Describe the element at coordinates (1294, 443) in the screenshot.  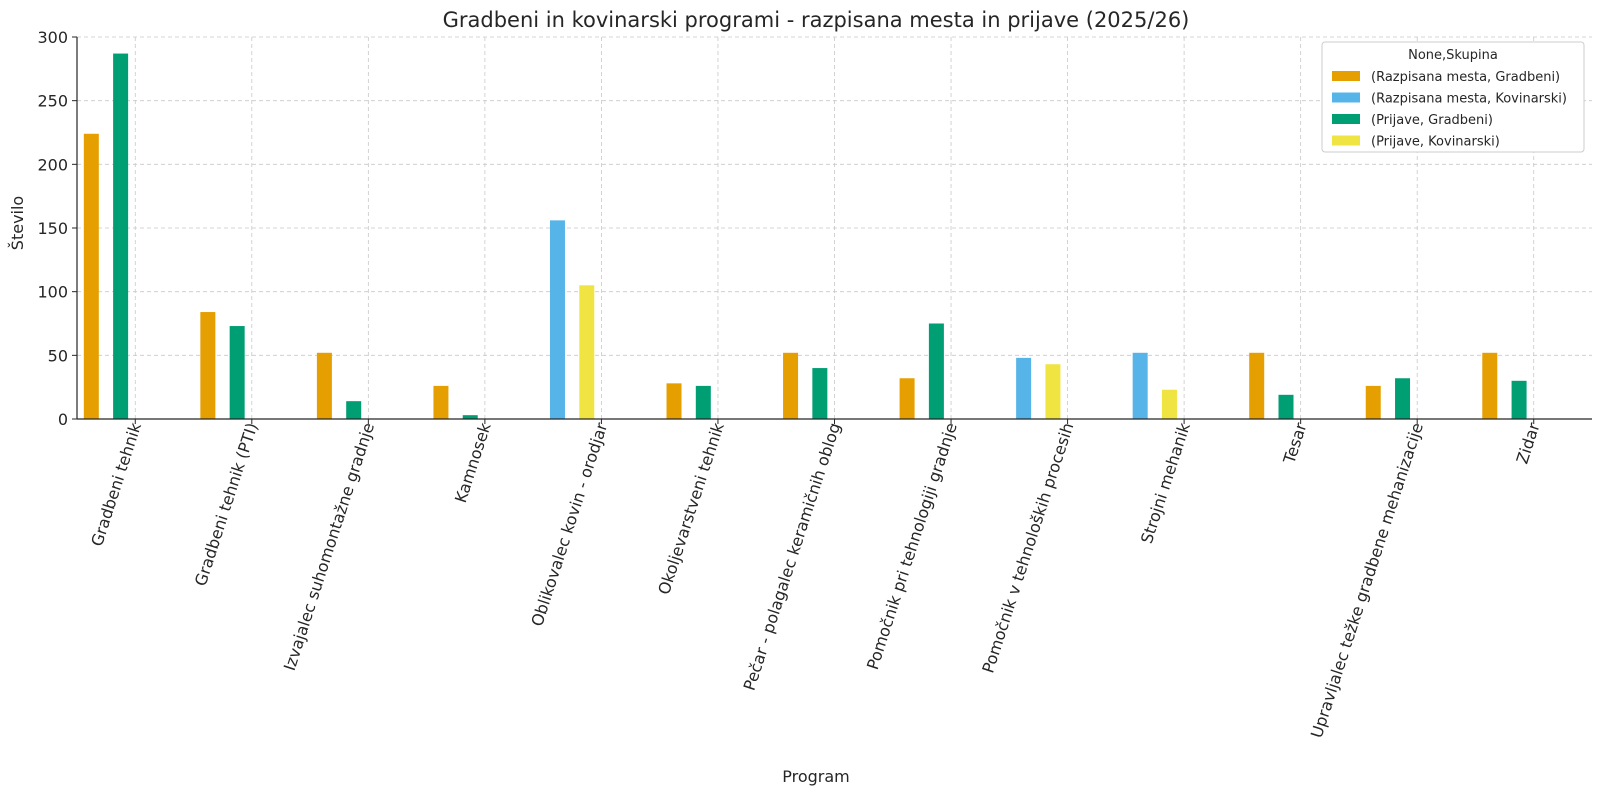
I see `x-tick-label: Tesar` at that location.